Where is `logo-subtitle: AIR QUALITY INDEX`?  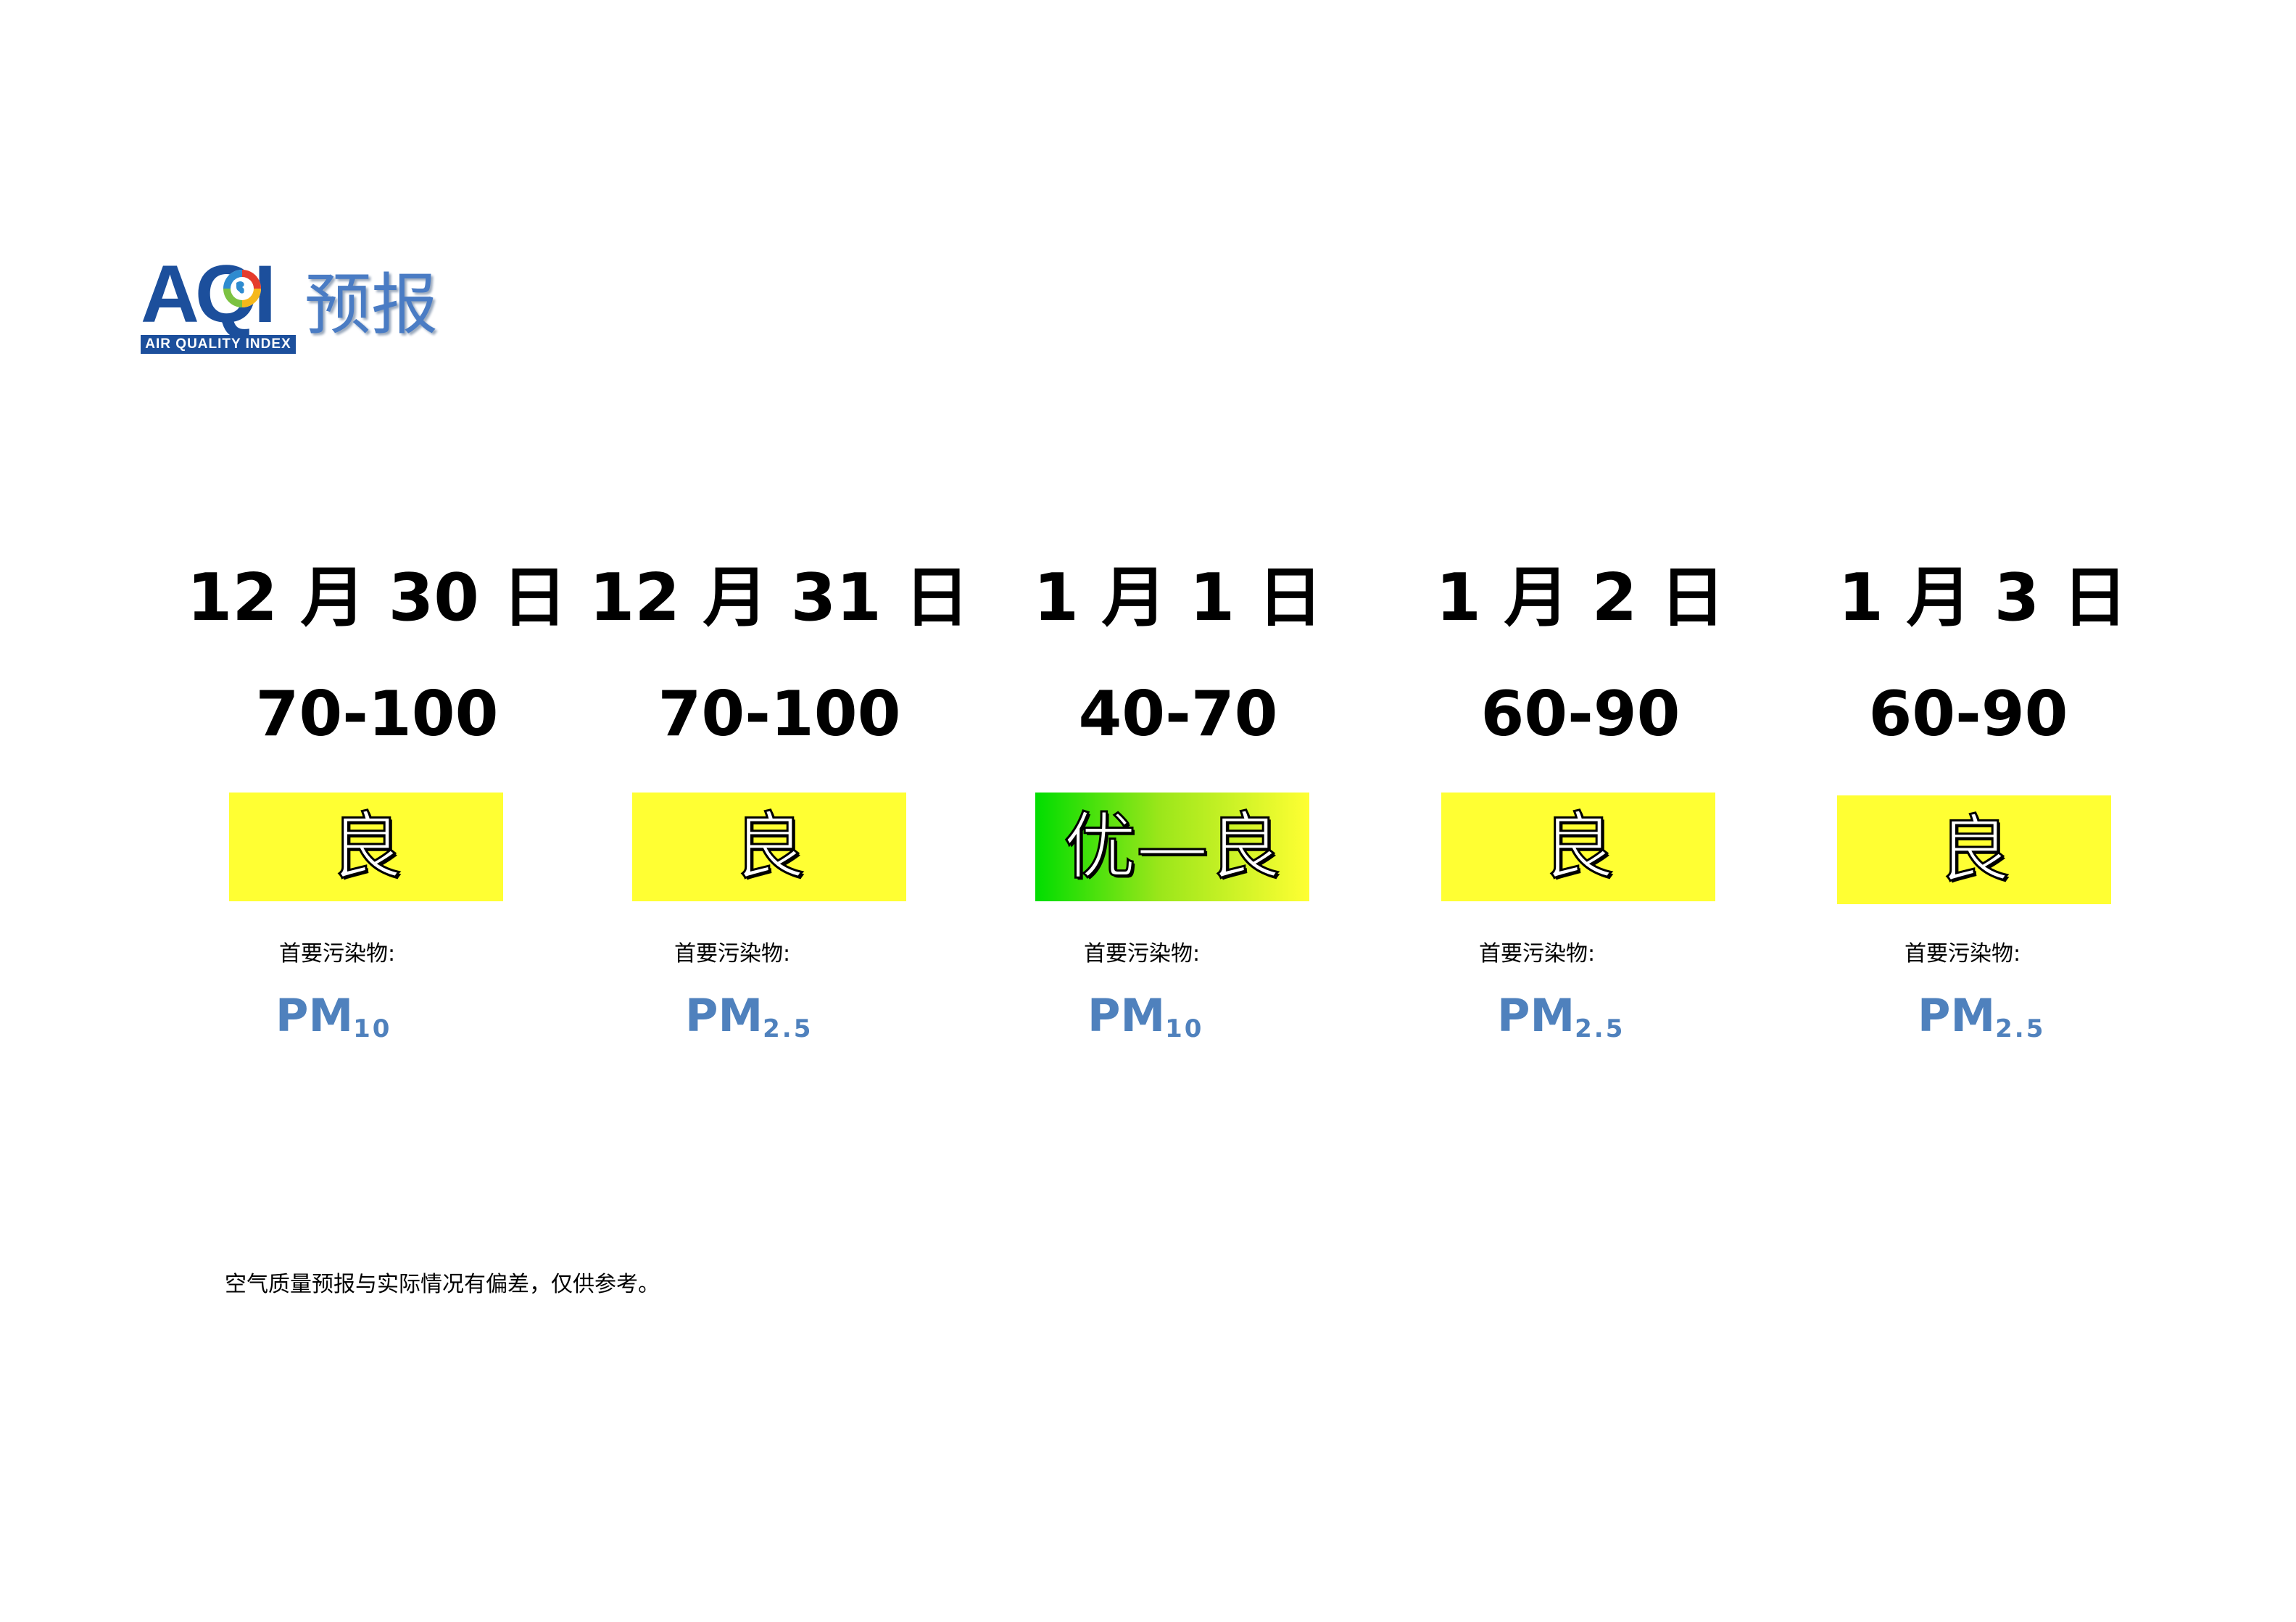 logo-subtitle: AIR QUALITY INDEX is located at coordinates (218, 344).